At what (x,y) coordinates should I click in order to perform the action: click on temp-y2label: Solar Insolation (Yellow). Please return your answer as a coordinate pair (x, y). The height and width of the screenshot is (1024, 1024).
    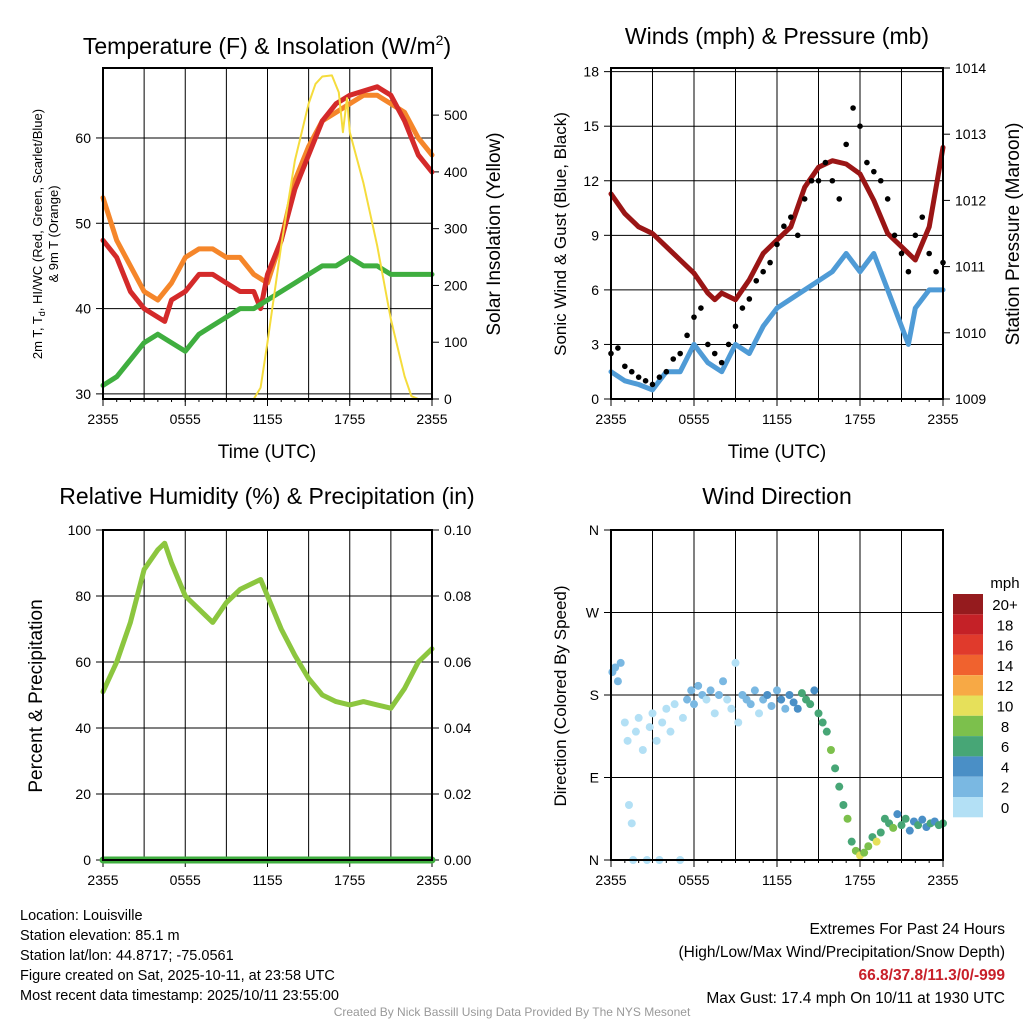
    Looking at the image, I should click on (494, 233).